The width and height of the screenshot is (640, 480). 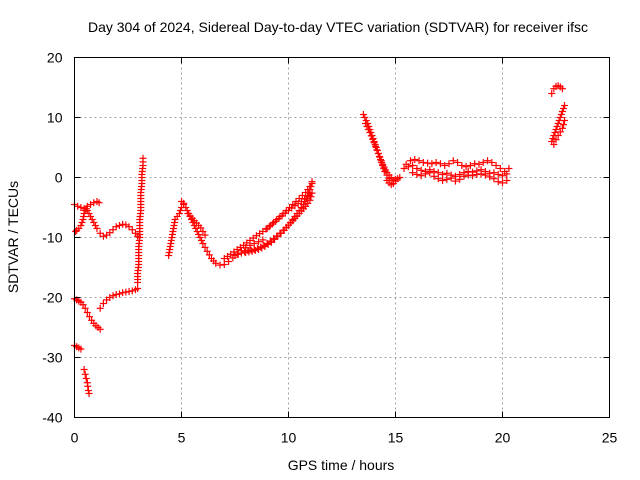 I want to click on x-tick-label: 20, so click(x=503, y=438).